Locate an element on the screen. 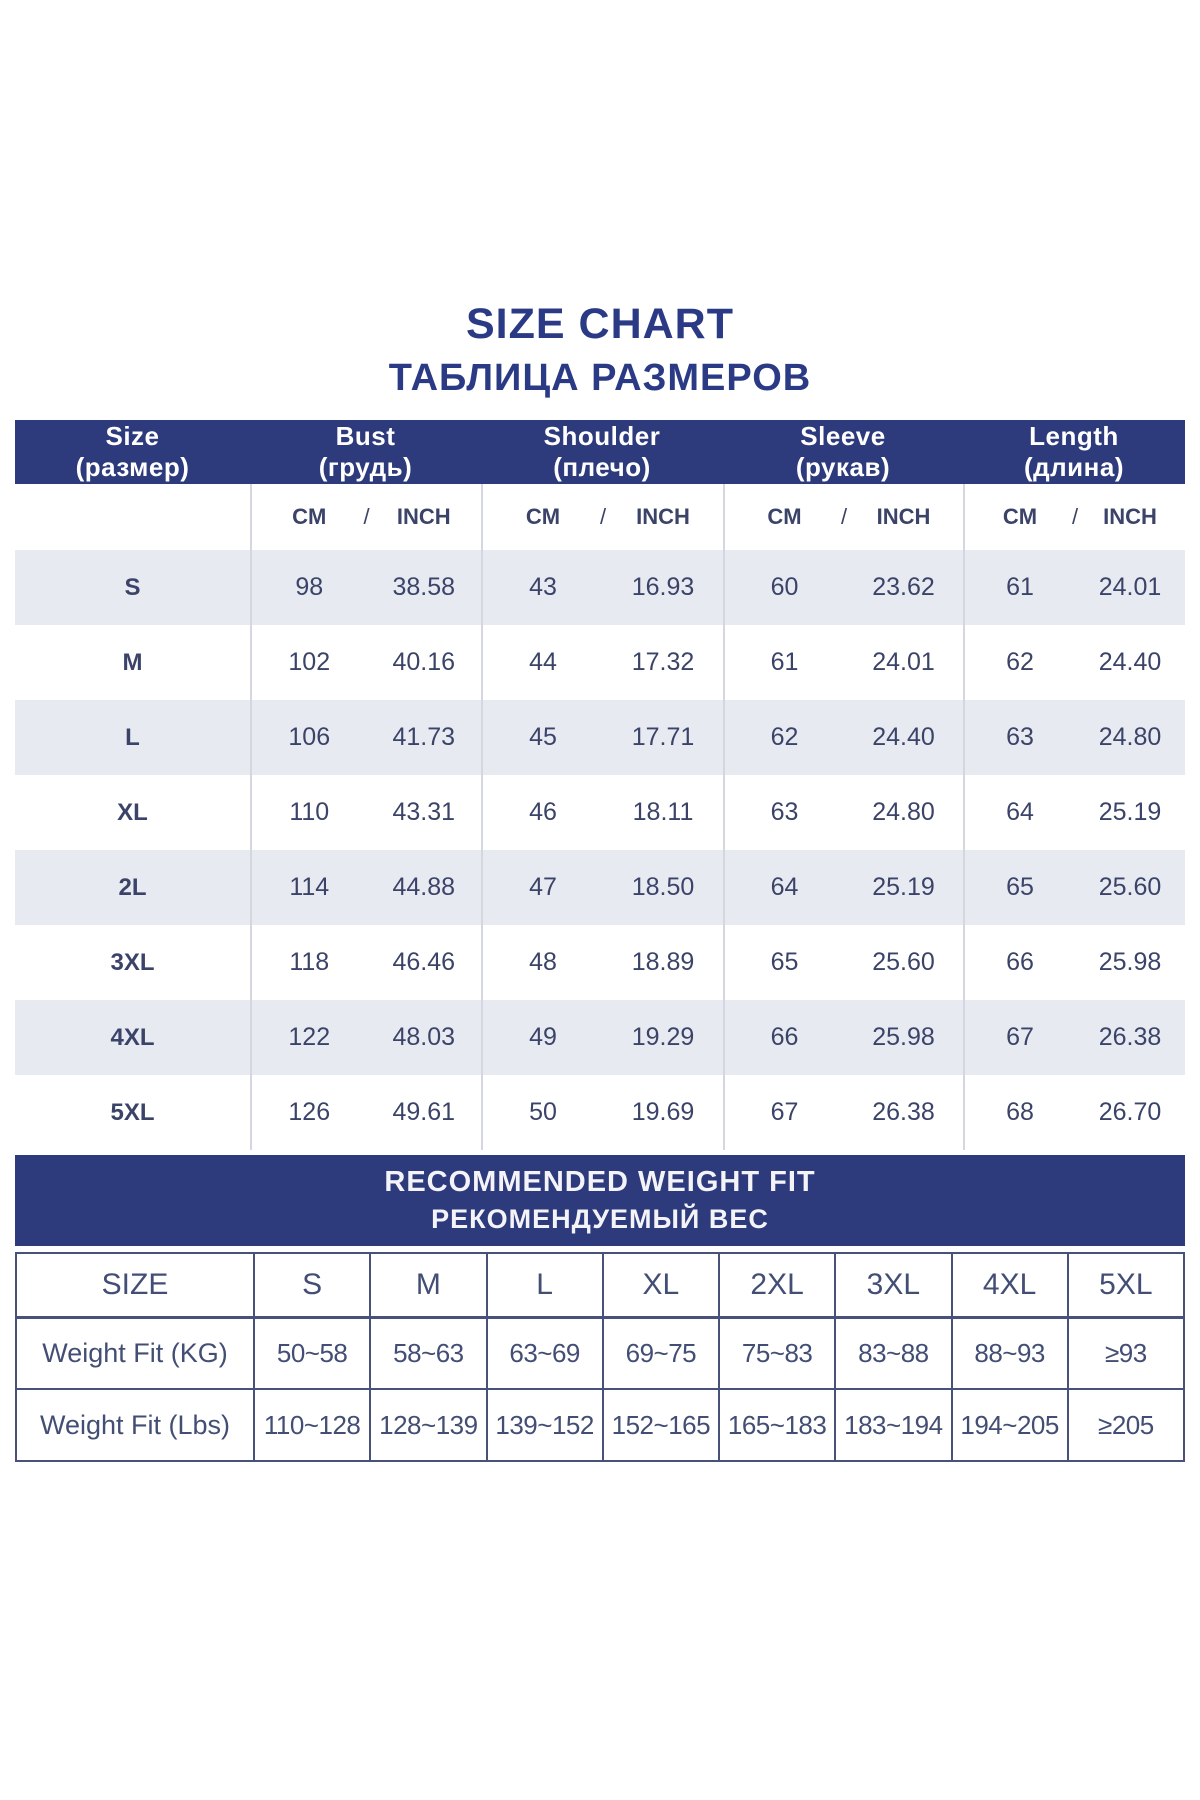  weight-value: 58~63 is located at coordinates (427, 1352).